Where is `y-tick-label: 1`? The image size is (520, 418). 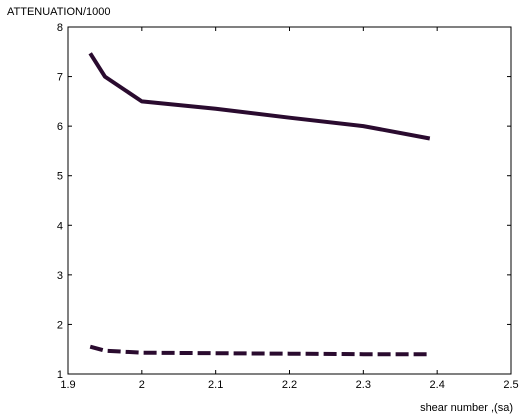
y-tick-label: 1 is located at coordinates (60, 375).